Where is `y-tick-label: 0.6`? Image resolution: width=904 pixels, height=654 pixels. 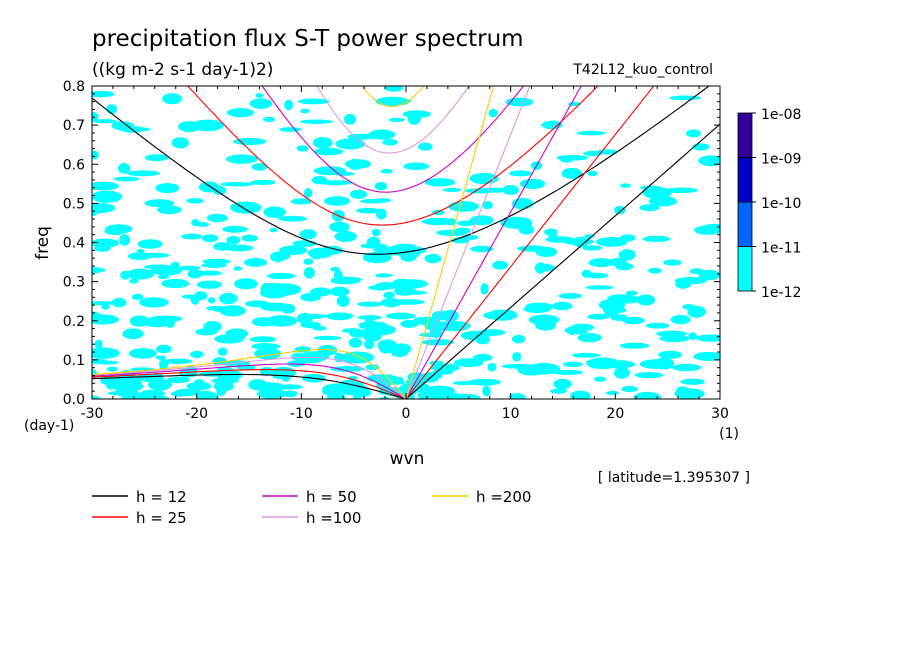
y-tick-label: 0.6 is located at coordinates (74, 165).